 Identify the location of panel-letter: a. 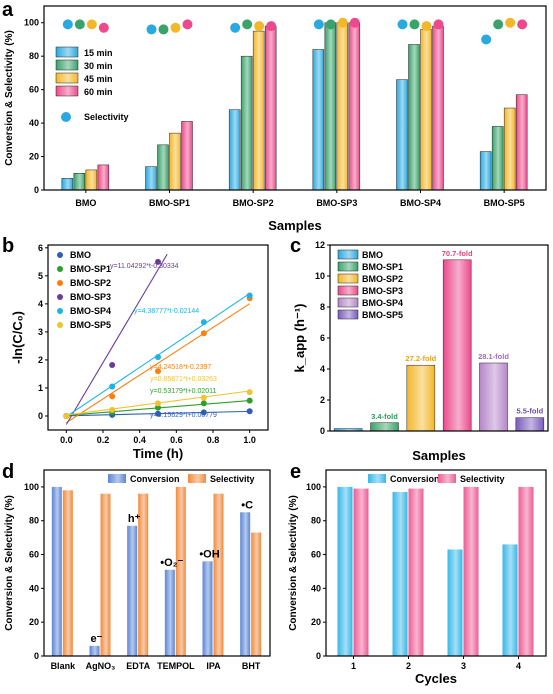
(8, 10).